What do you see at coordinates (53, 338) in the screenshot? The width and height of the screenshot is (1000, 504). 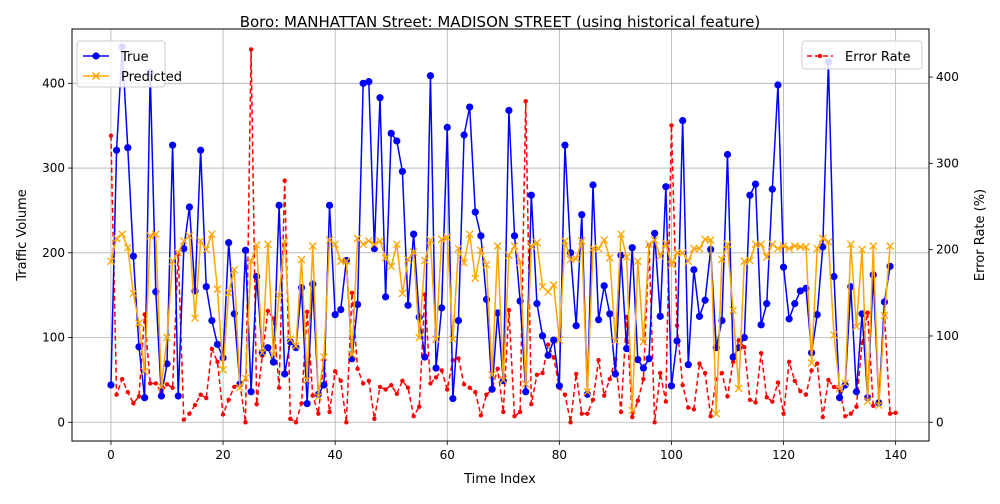 I see `y-tick-label: 100` at bounding box center [53, 338].